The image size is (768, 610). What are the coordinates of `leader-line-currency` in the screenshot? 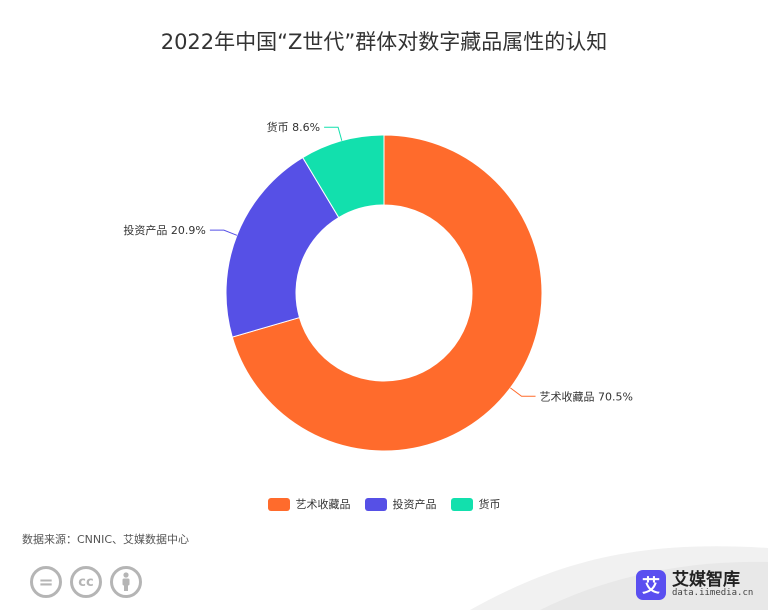 It's located at (333, 133).